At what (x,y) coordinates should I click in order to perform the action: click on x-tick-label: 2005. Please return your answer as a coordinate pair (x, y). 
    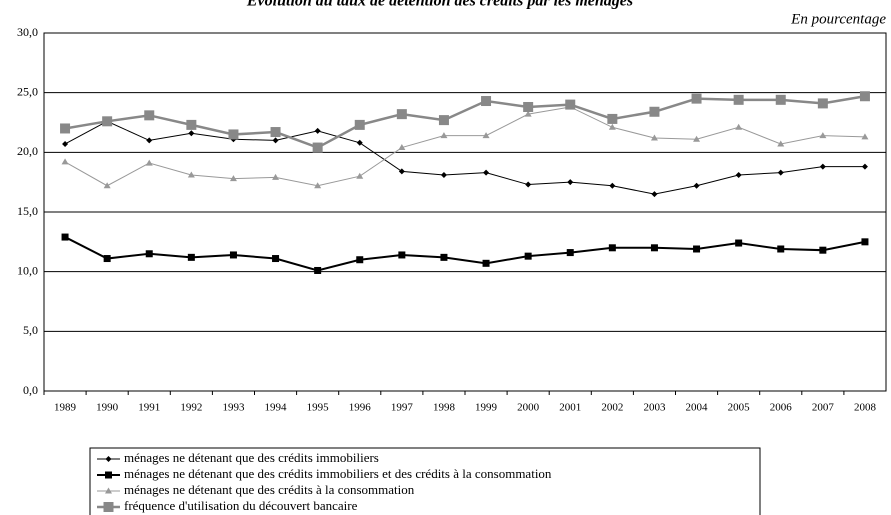
    Looking at the image, I should click on (739, 408).